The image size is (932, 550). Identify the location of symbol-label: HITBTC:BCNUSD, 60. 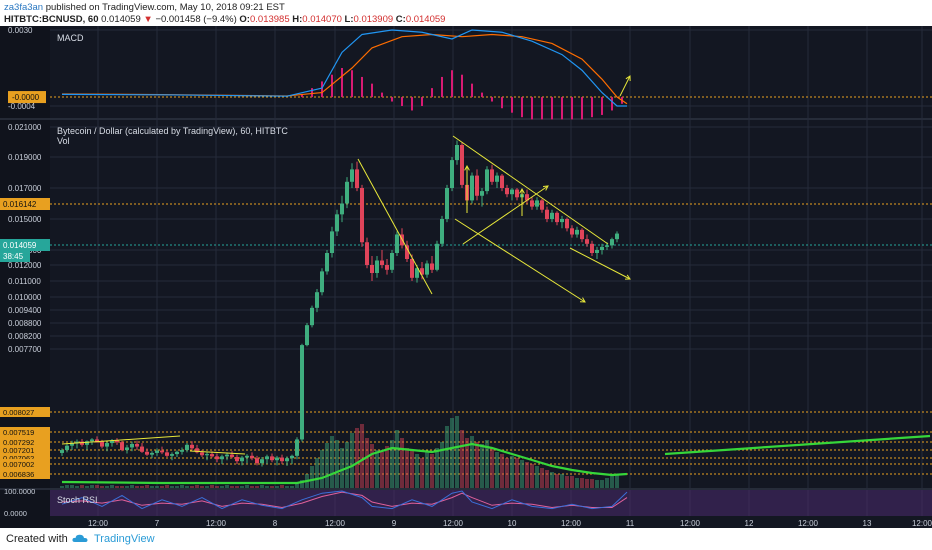
(51, 19).